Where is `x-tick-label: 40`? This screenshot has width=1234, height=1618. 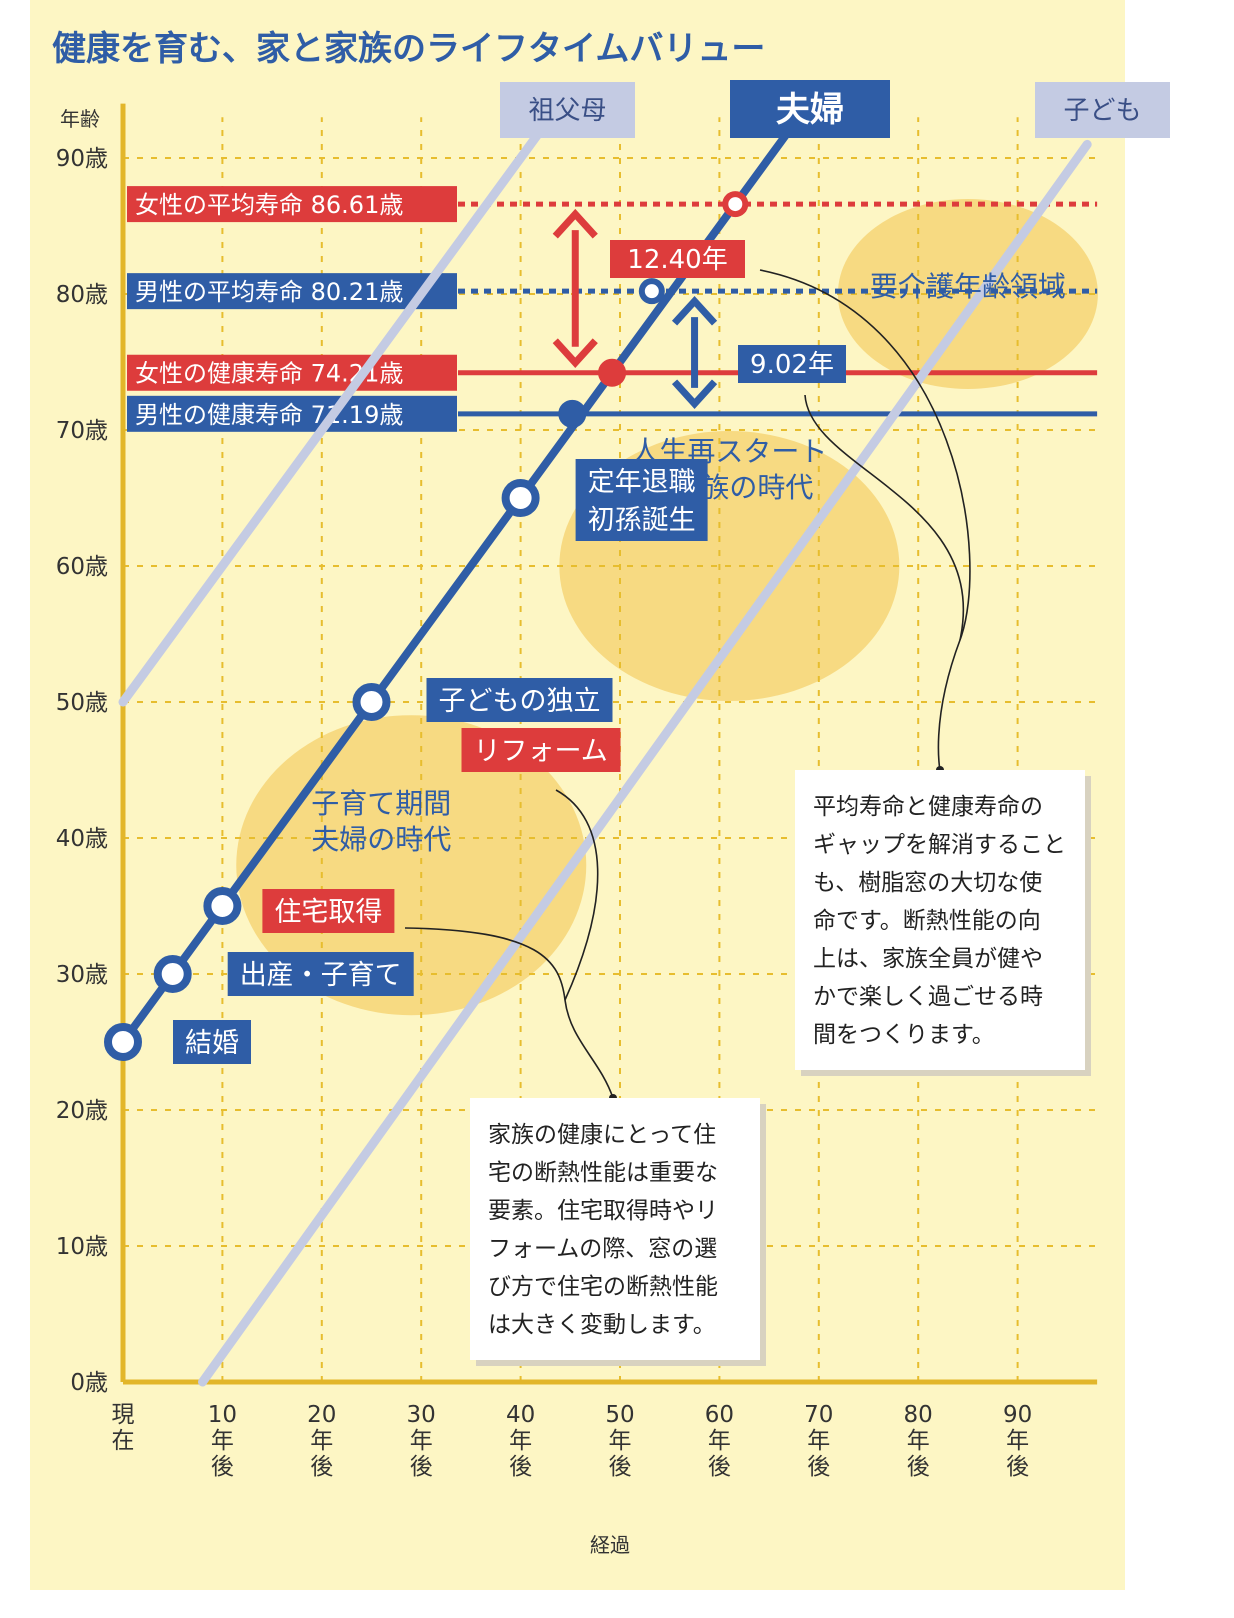 x-tick-label: 40 is located at coordinates (520, 1415).